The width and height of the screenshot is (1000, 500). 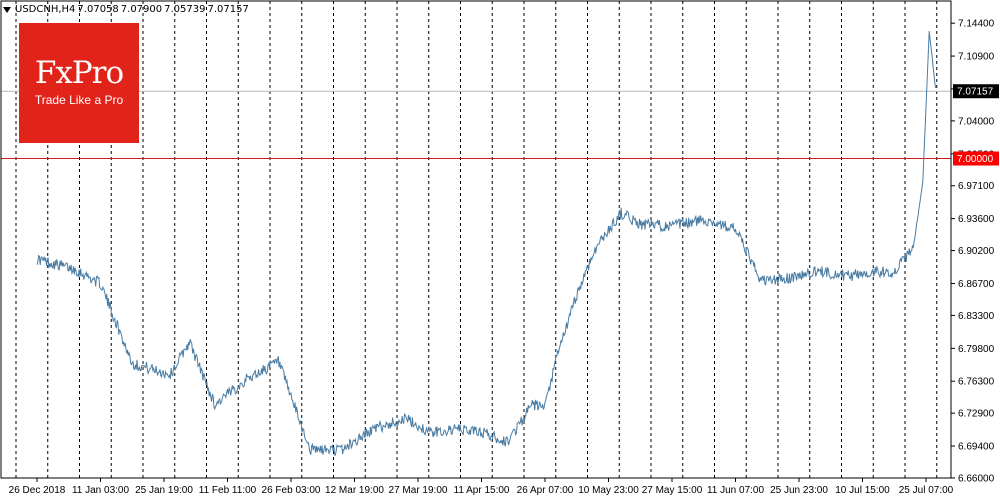 What do you see at coordinates (976, 219) in the screenshot?
I see `y-tick-label: 6.93600` at bounding box center [976, 219].